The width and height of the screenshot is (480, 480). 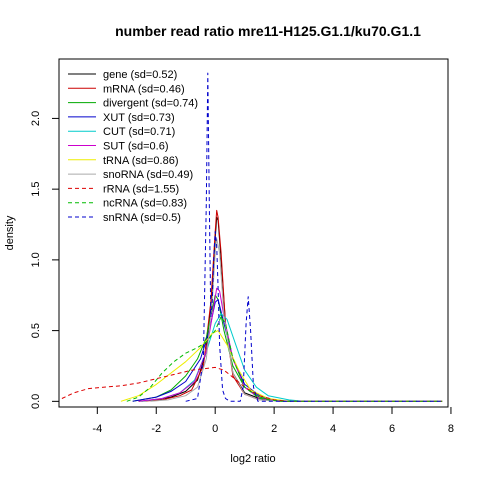 What do you see at coordinates (274, 429) in the screenshot?
I see `x-tick-label: 2` at bounding box center [274, 429].